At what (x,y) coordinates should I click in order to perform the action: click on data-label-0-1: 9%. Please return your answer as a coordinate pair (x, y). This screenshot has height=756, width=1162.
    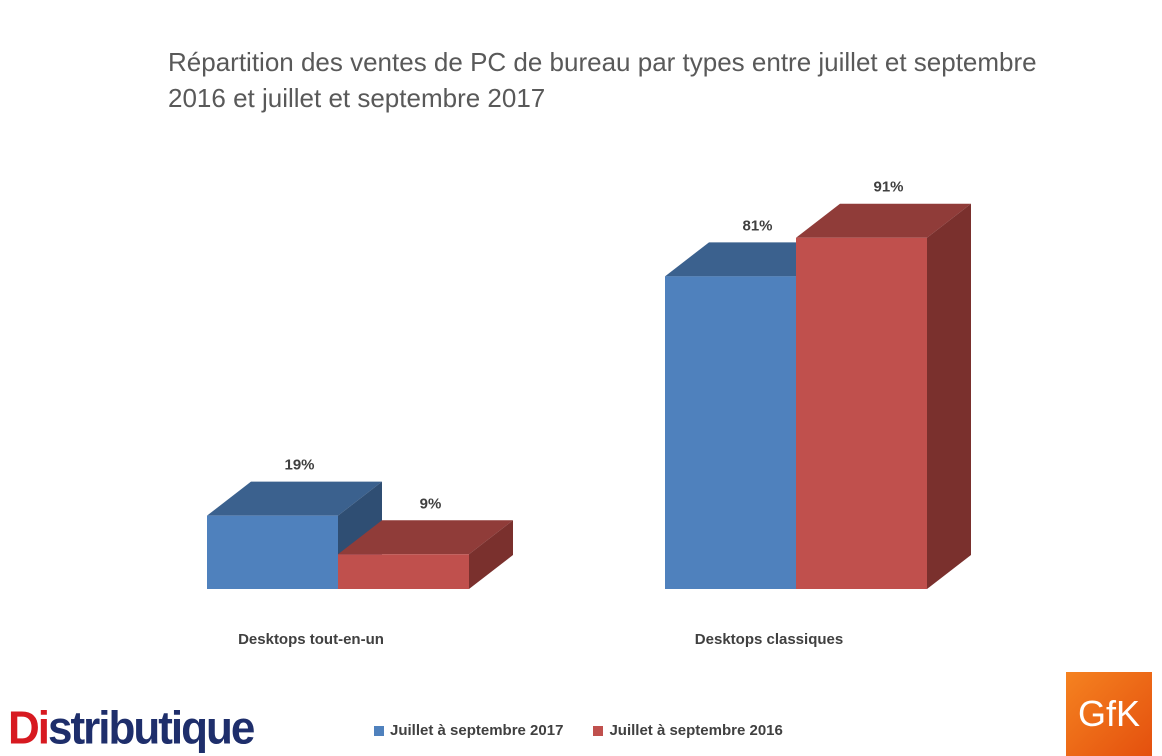
    Looking at the image, I should click on (431, 503).